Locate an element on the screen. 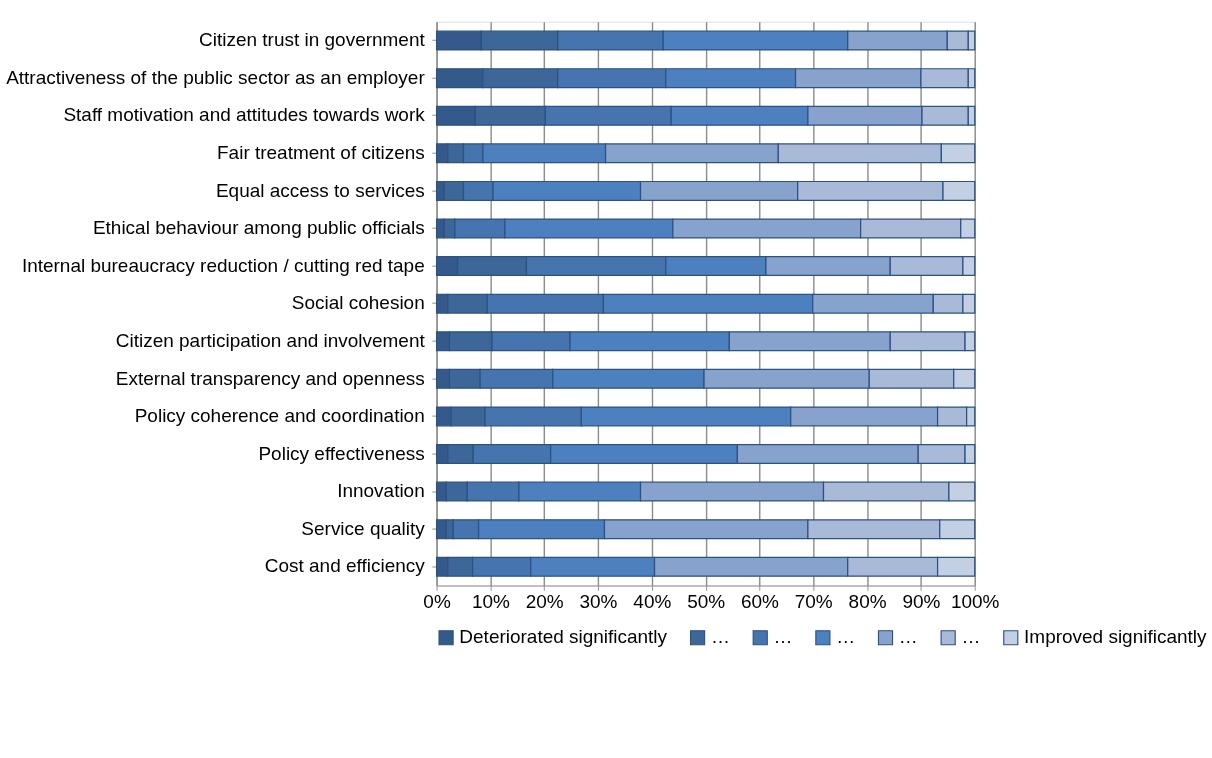 The width and height of the screenshot is (1212, 758). x-tick-label: 50% is located at coordinates (706, 601).